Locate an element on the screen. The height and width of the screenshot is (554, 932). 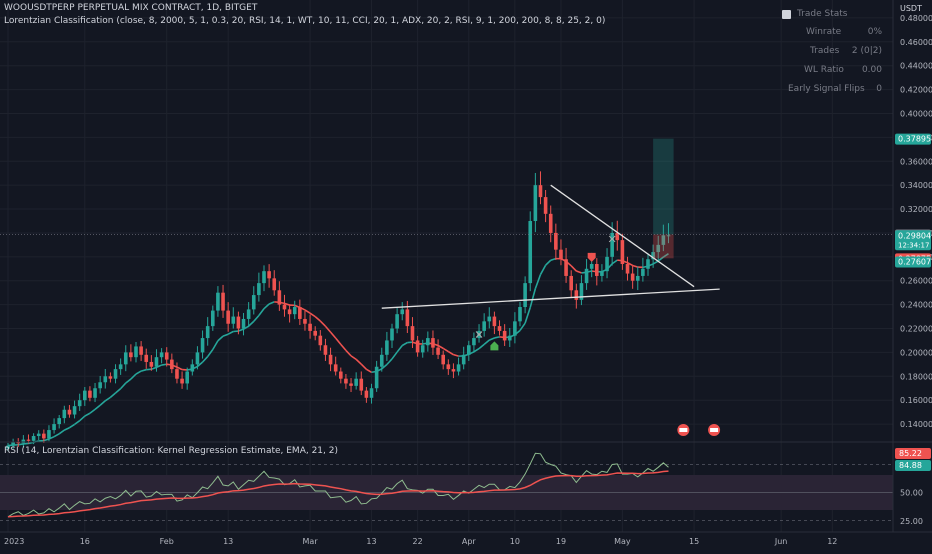
time-tick: 12 is located at coordinates (832, 541).